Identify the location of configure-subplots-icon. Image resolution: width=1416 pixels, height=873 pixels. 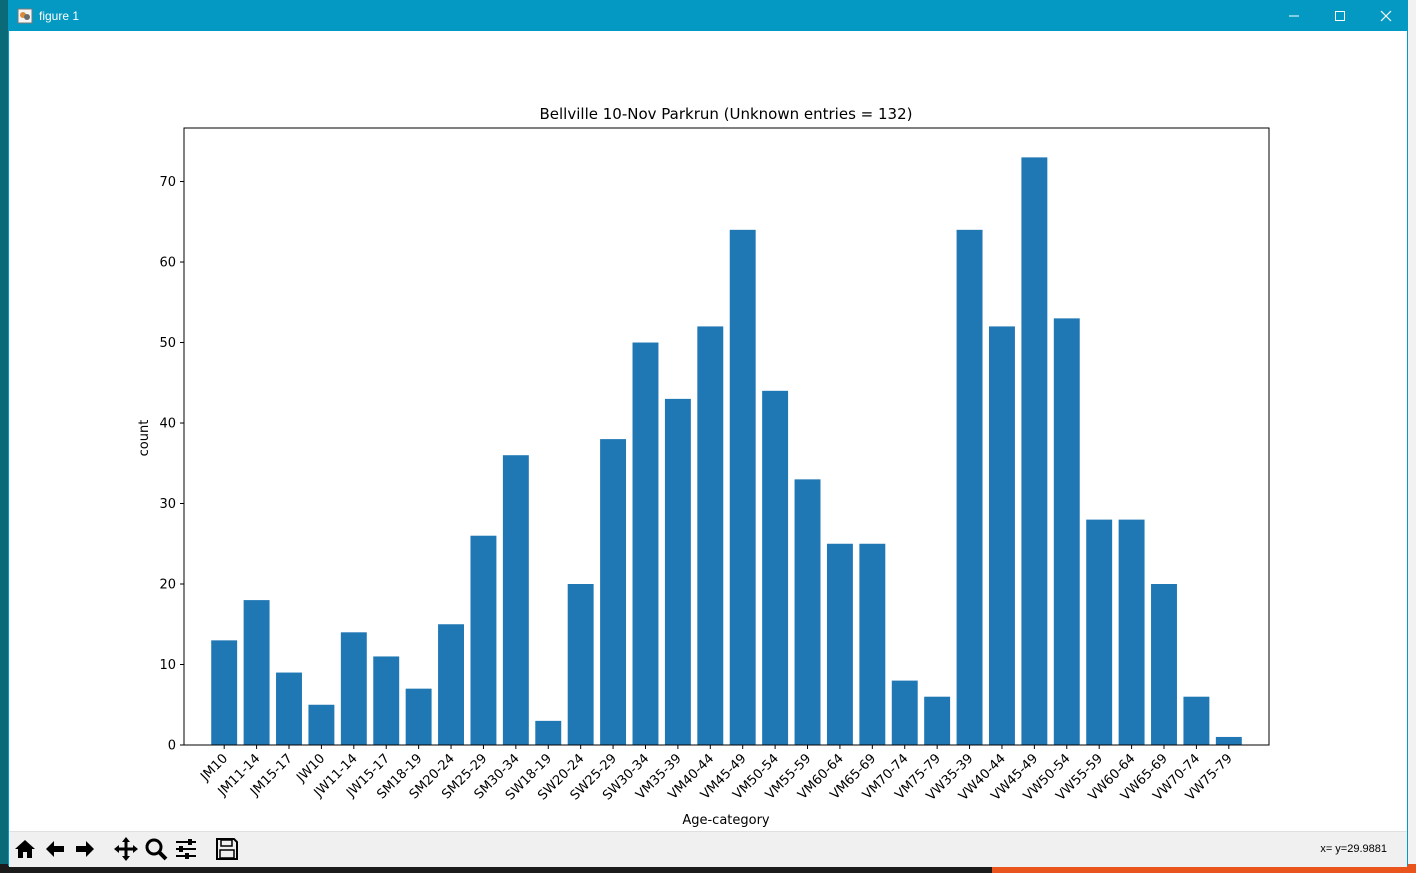
(186, 849).